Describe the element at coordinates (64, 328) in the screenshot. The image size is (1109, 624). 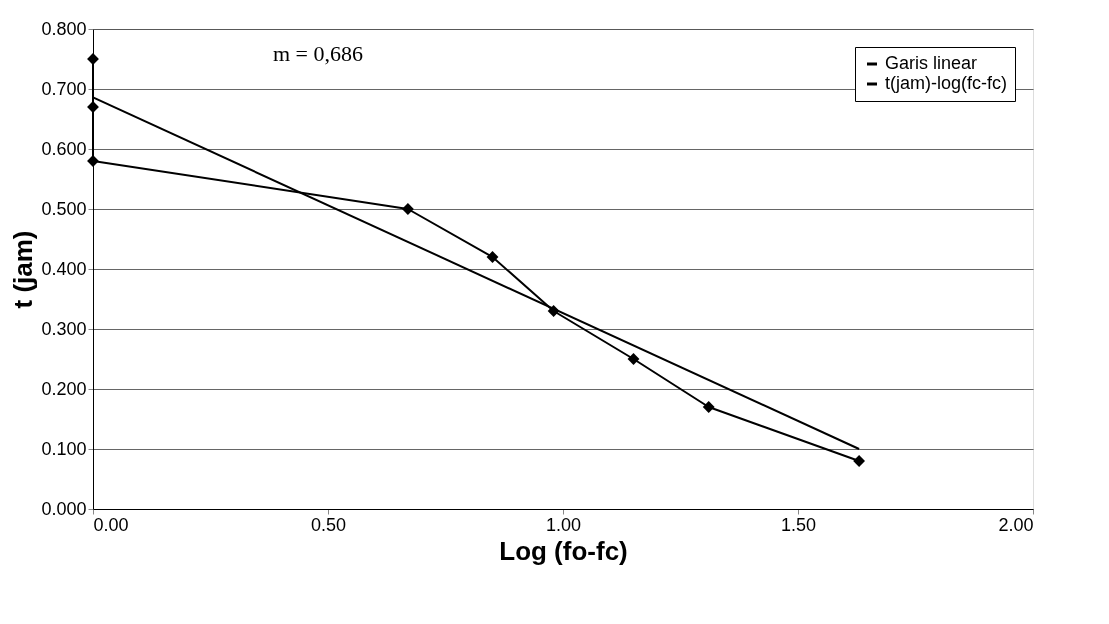
I see `y-tick-label: 0.300` at that location.